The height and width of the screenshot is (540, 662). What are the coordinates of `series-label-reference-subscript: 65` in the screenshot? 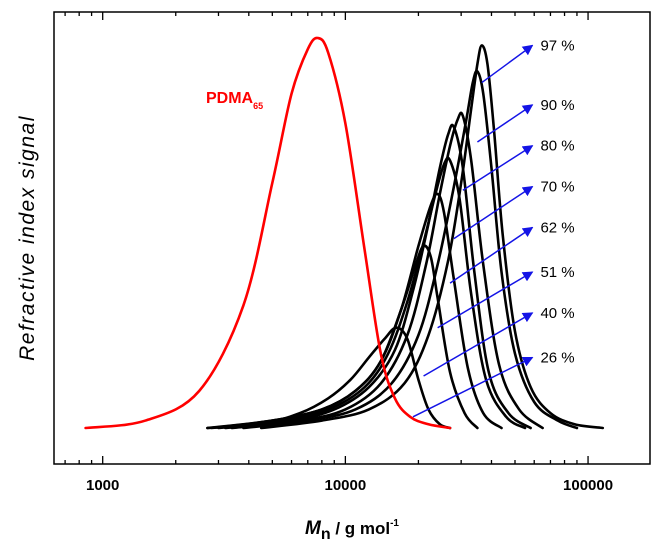 It's located at (258, 106).